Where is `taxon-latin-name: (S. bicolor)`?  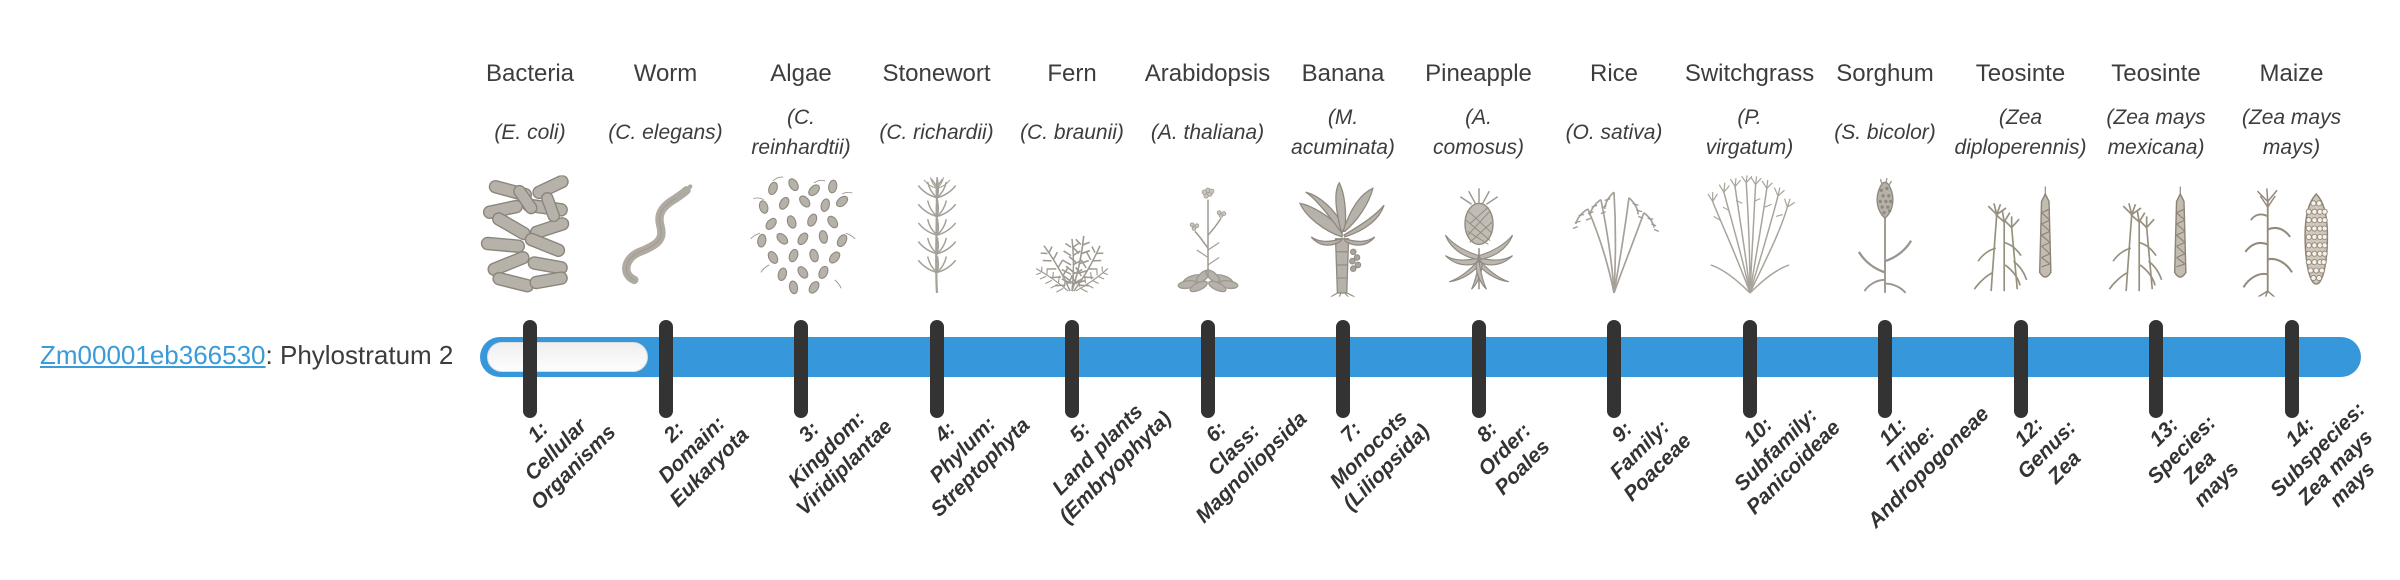 taxon-latin-name: (S. bicolor) is located at coordinates (1885, 132).